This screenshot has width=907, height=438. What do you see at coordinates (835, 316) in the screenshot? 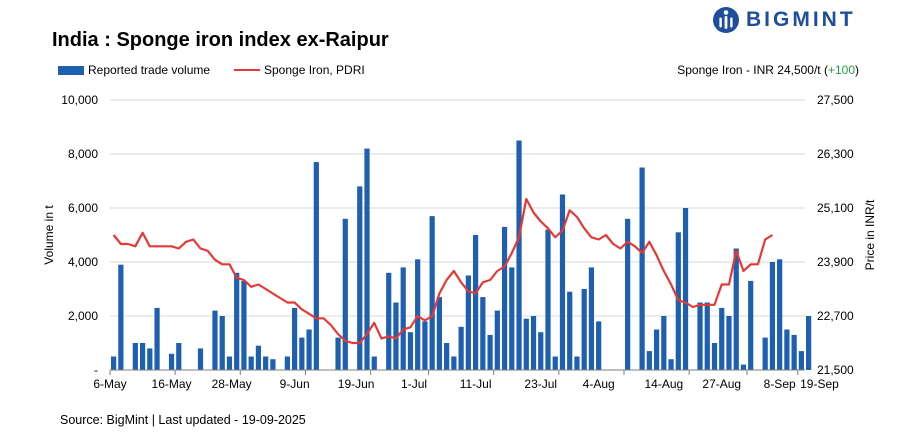
I see `y-right-tick-label: 22,700` at bounding box center [835, 316].